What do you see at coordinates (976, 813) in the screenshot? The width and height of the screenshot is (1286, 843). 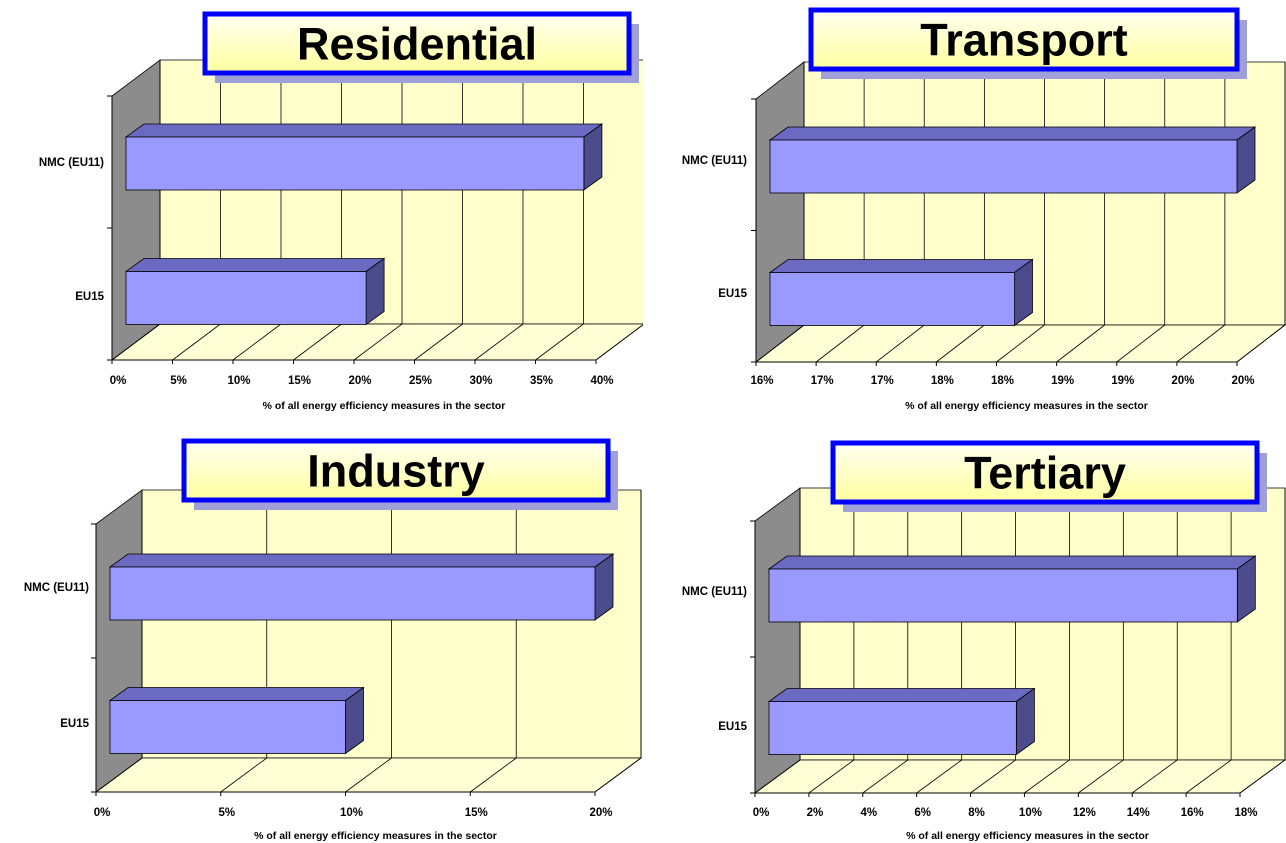 I see `x-tick-label: 8%` at bounding box center [976, 813].